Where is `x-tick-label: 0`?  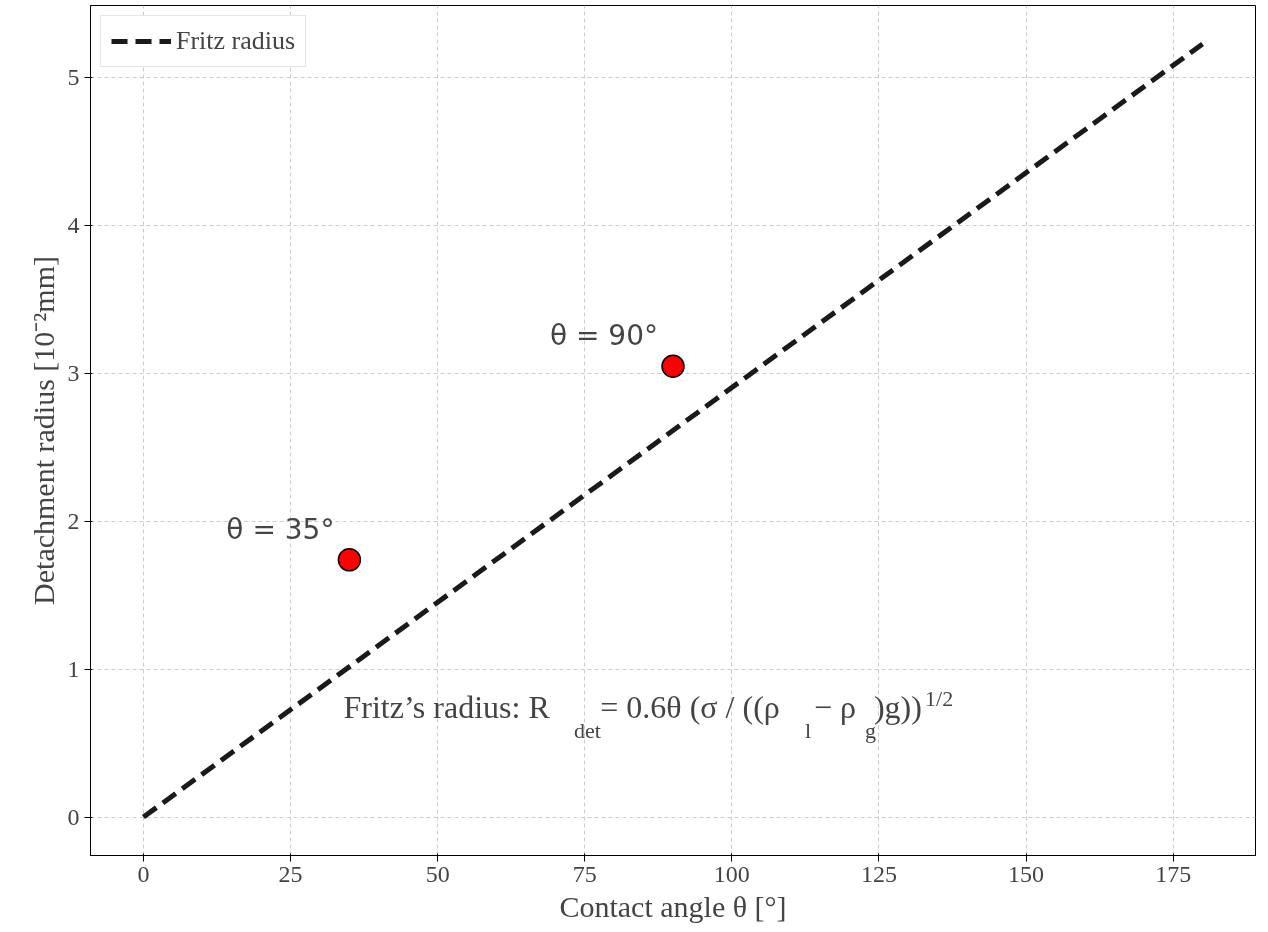 x-tick-label: 0 is located at coordinates (143, 873).